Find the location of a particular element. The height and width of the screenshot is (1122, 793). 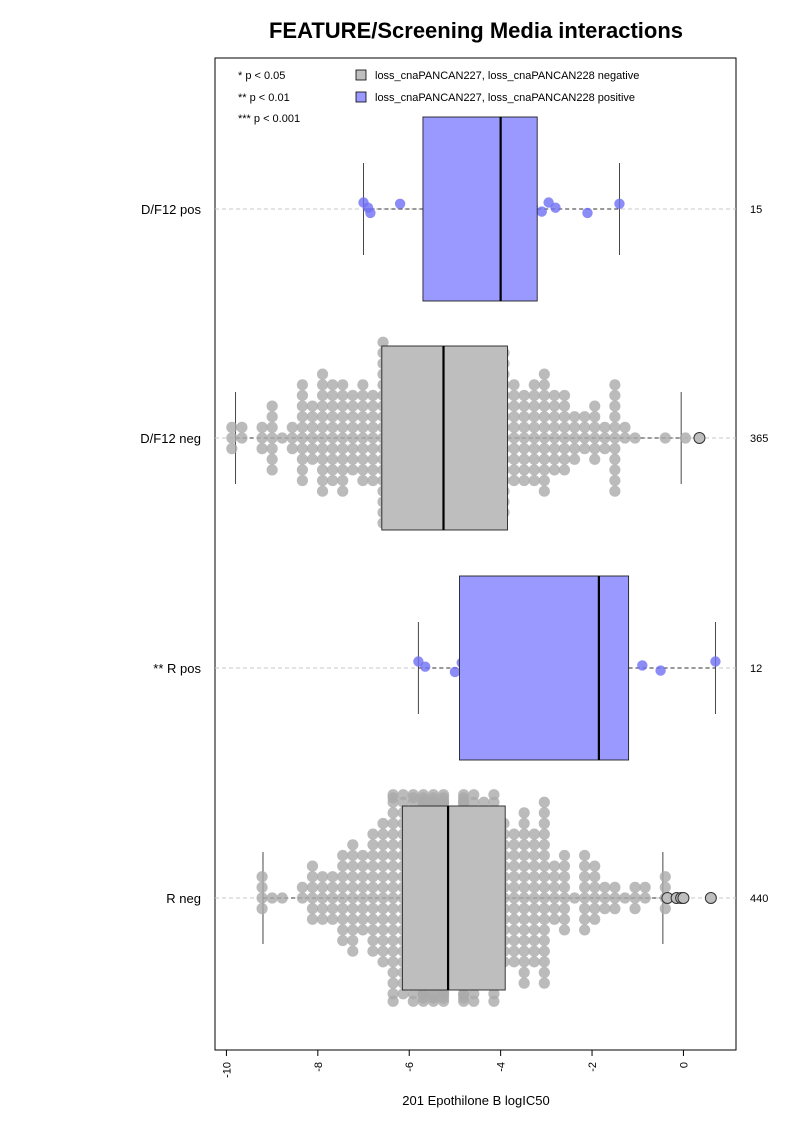

x-tick-label: -6 is located at coordinates (410, 1067).